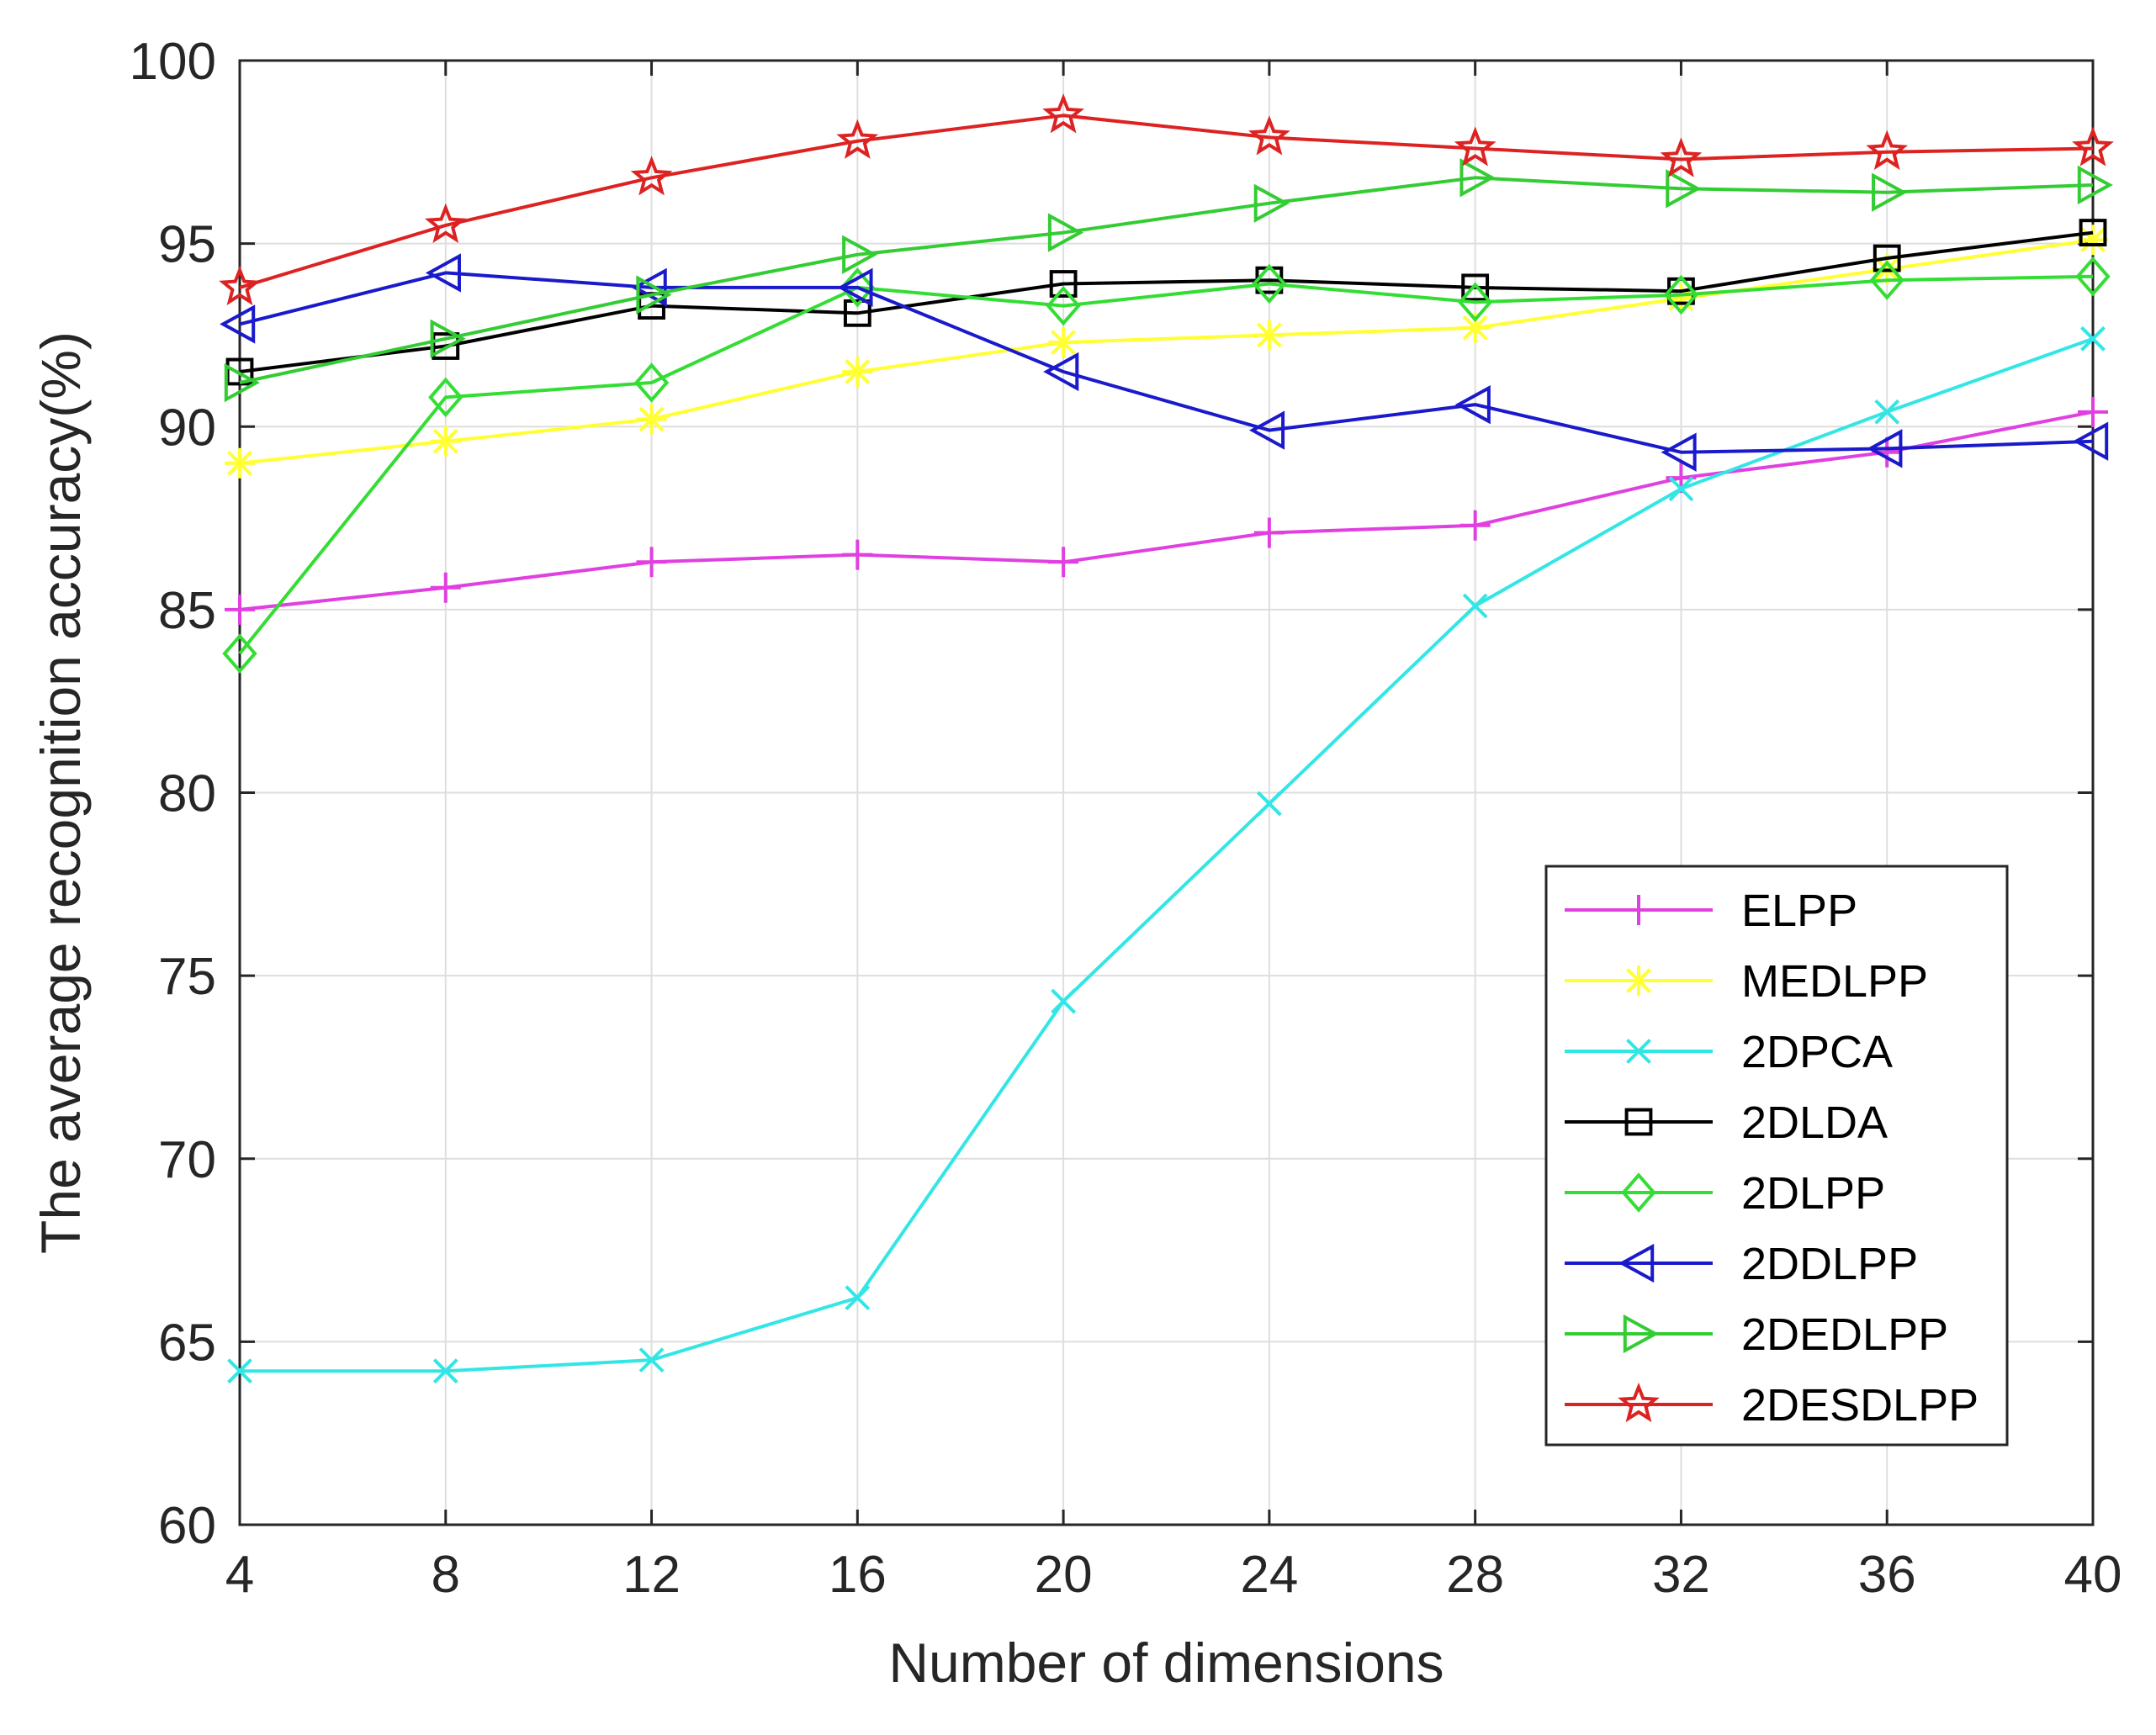 This screenshot has height=1735, width=2156. I want to click on y-tick-label: 100, so click(173, 62).